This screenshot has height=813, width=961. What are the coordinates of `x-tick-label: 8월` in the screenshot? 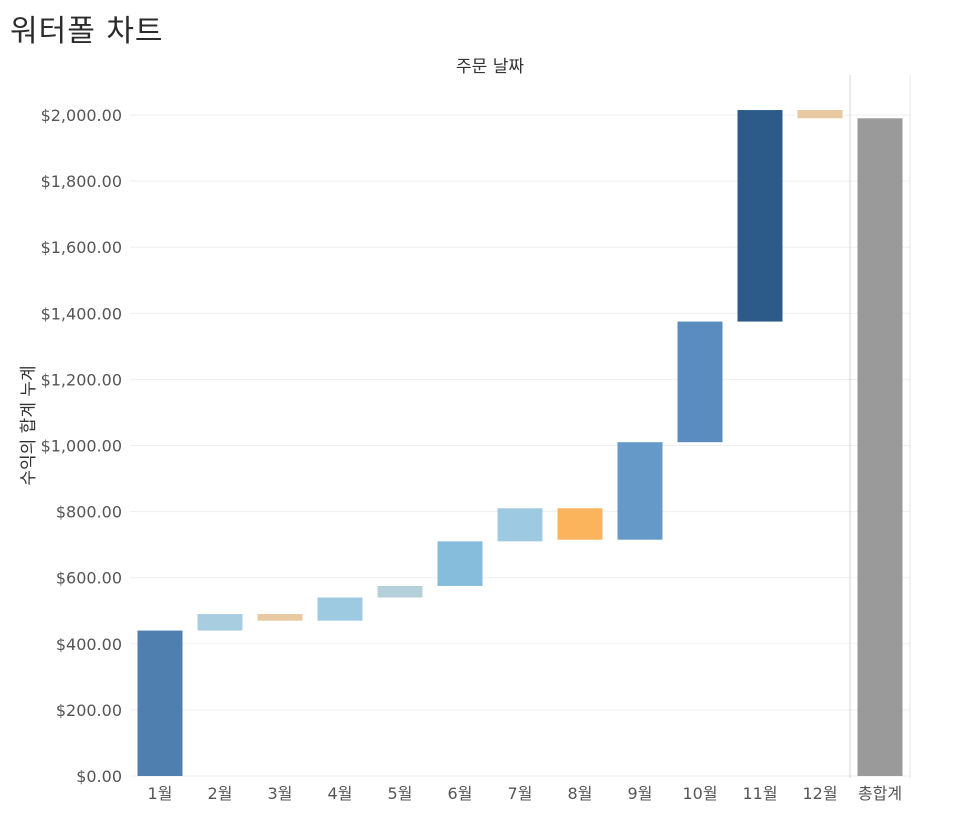 It's located at (580, 793).